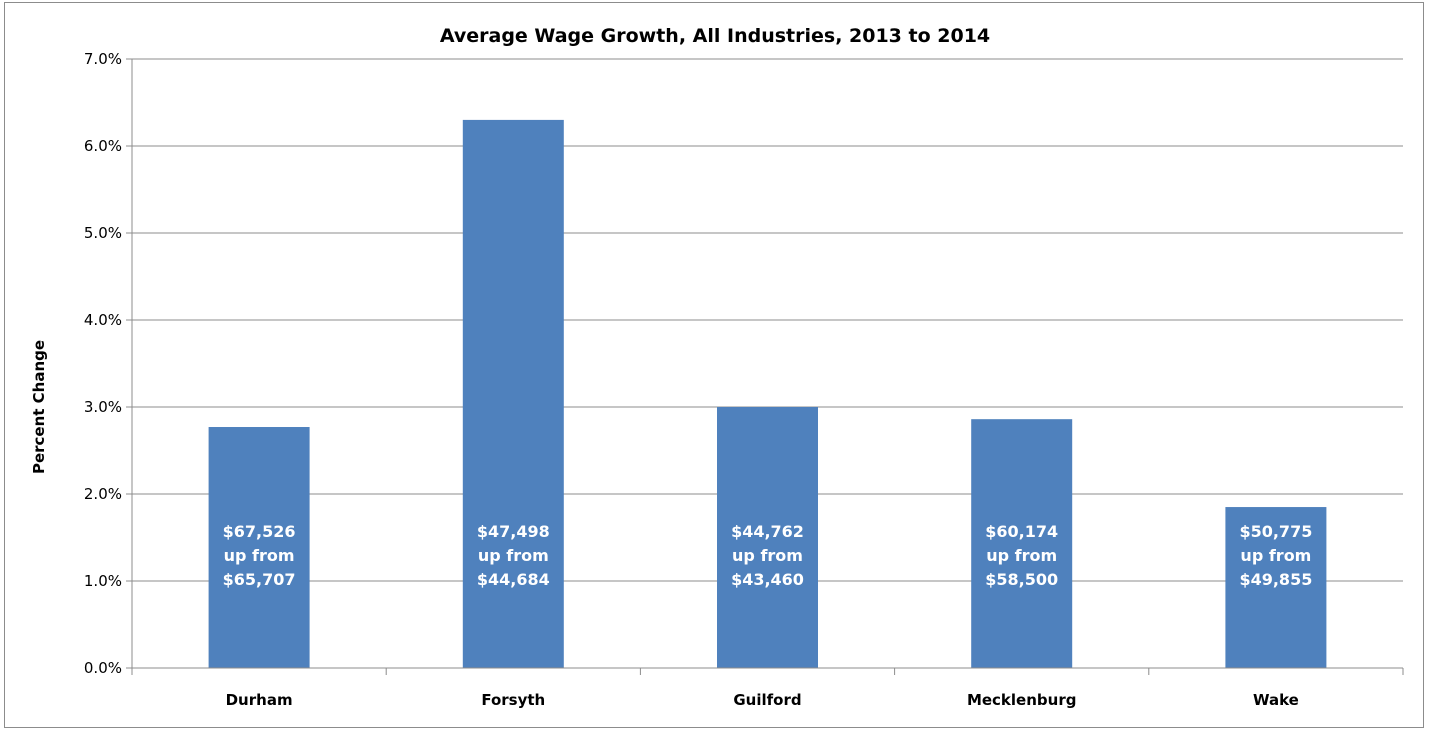  What do you see at coordinates (259, 700) in the screenshot?
I see `x-tick-label: Durham` at bounding box center [259, 700].